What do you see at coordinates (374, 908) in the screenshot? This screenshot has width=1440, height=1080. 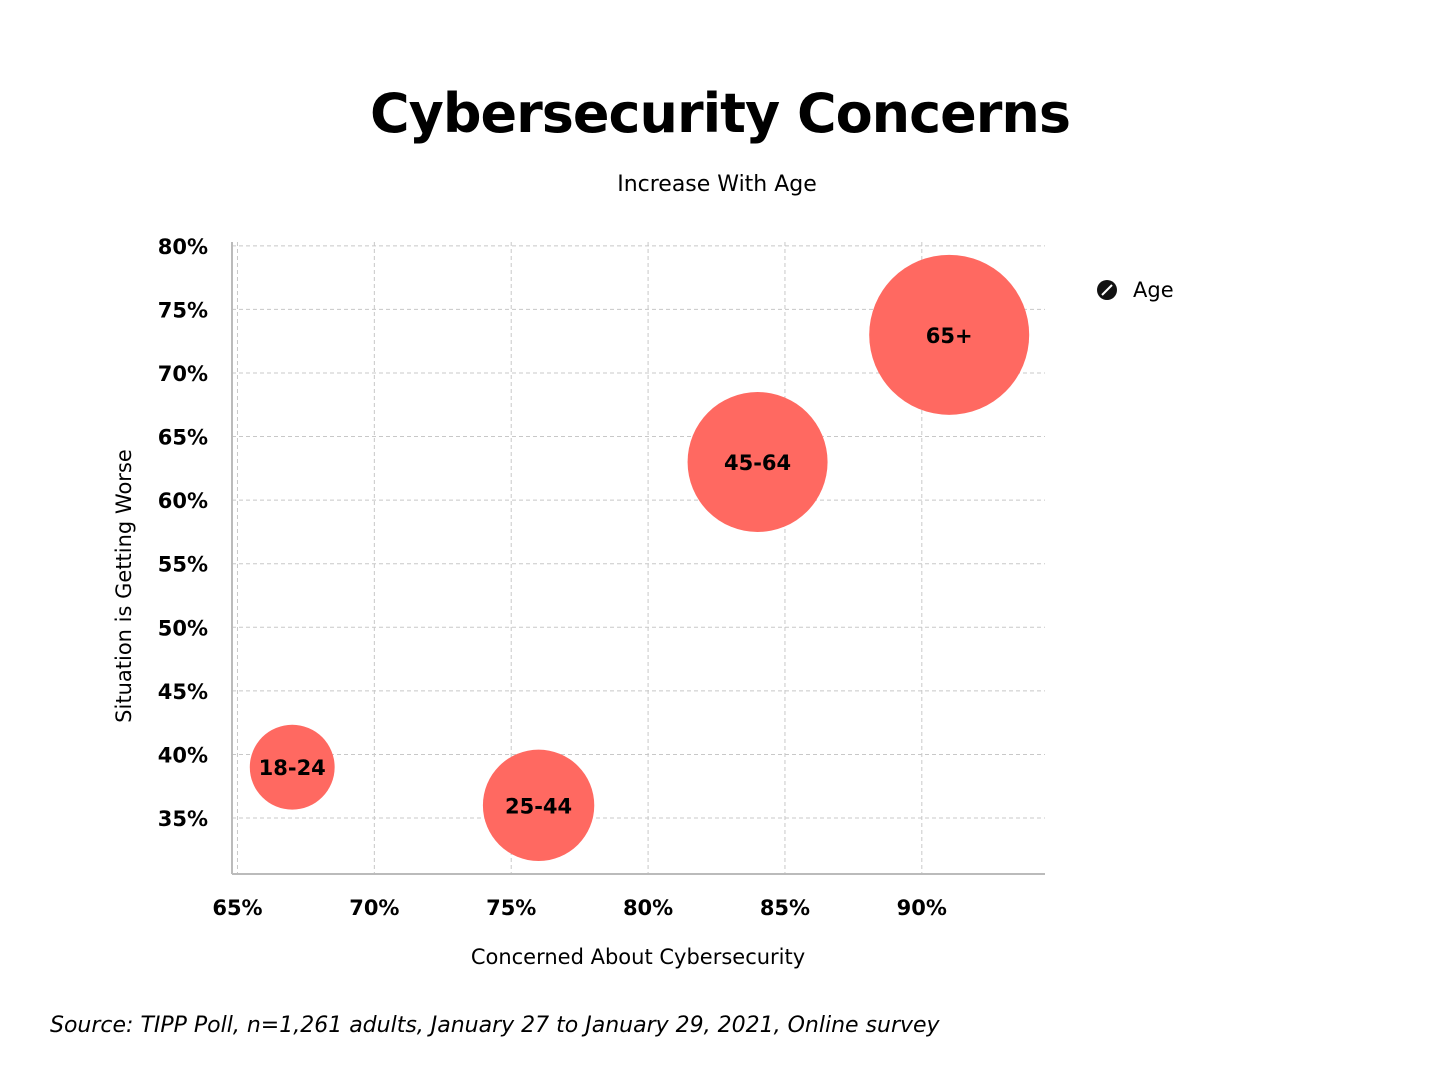 I see `x-tick-label: 70%` at bounding box center [374, 908].